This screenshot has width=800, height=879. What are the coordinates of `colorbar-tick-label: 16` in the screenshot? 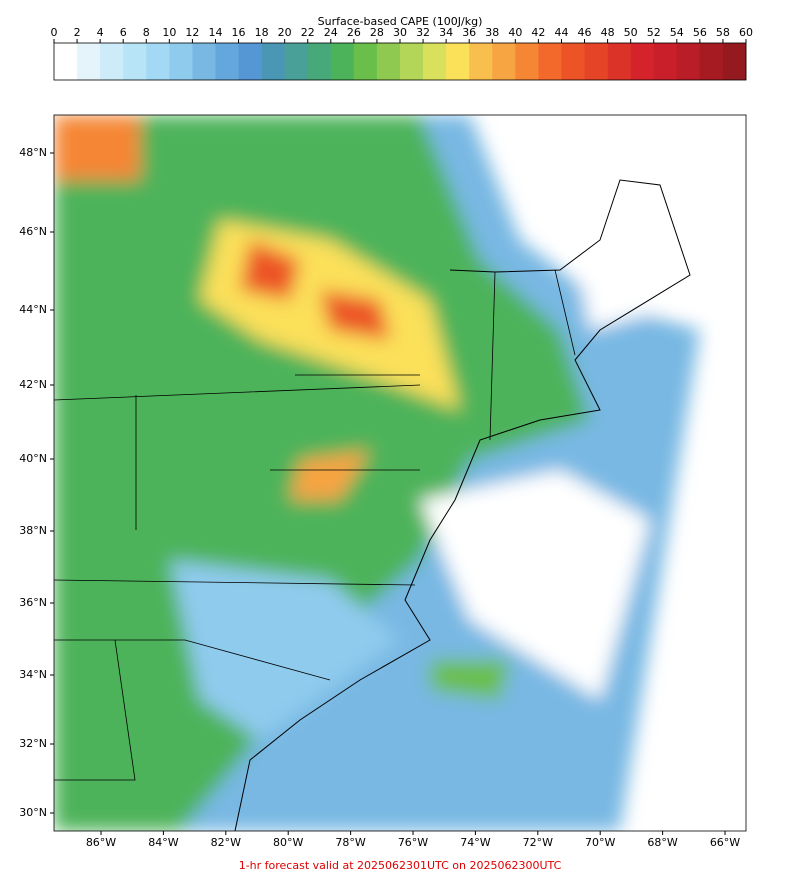 It's located at (239, 32).